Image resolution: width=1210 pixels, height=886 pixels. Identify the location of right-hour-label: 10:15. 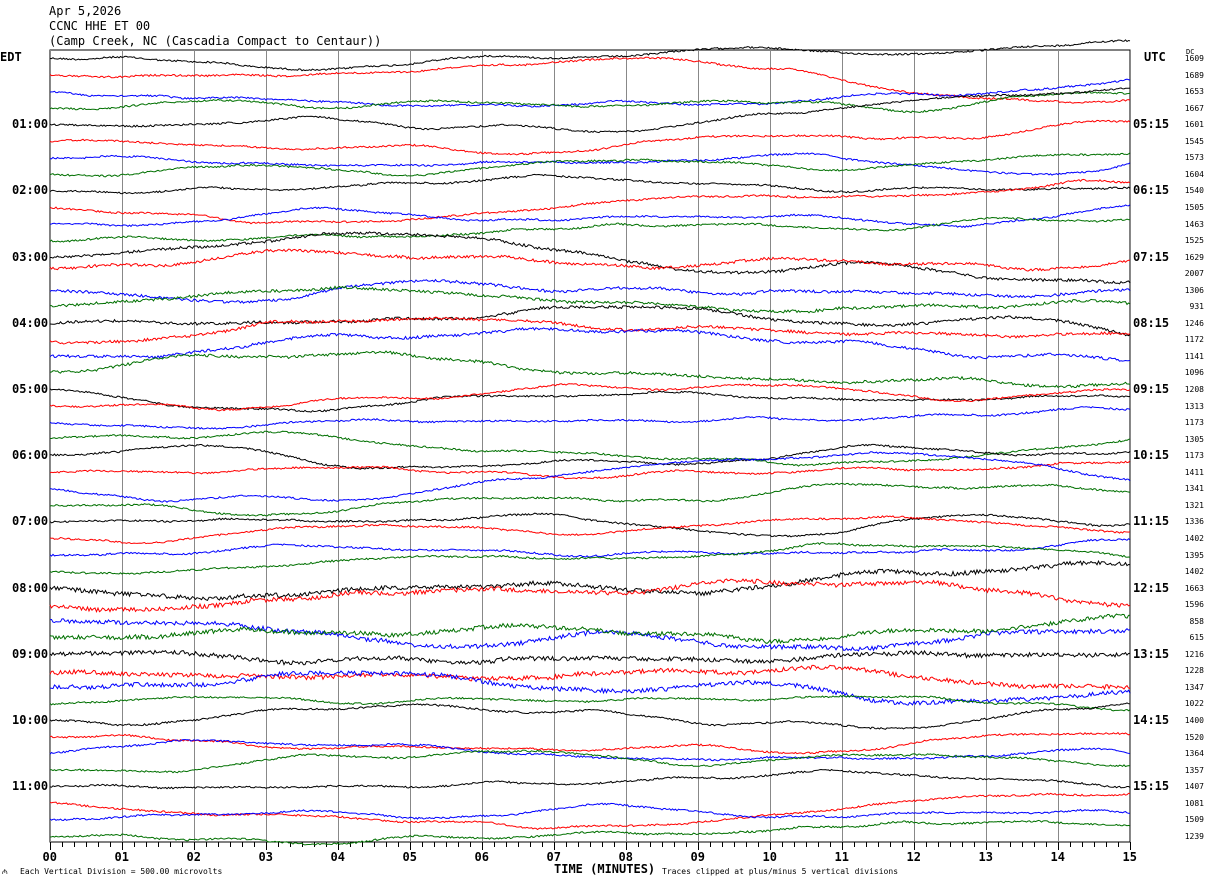
(1151, 455).